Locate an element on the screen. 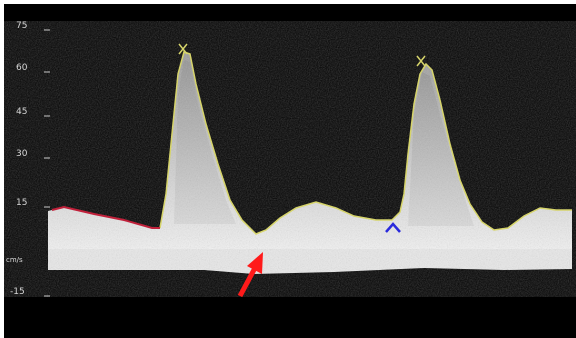  caliper-marker is located at coordinates (393, 227).